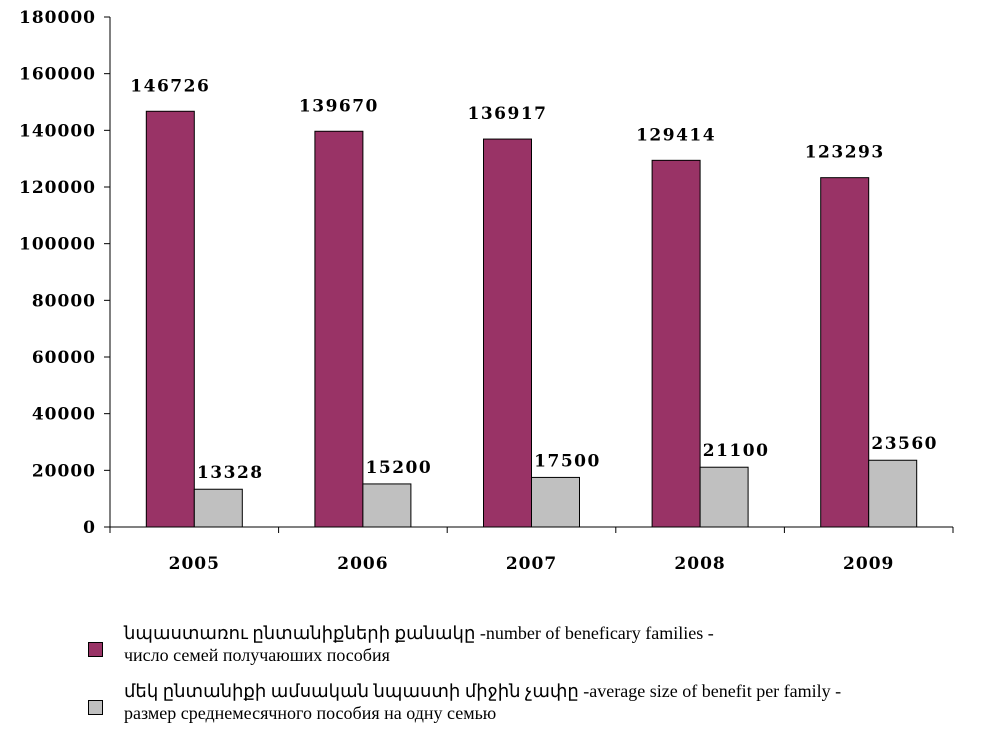  What do you see at coordinates (339, 106) in the screenshot?
I see `data-label-series1-2006: 139670` at bounding box center [339, 106].